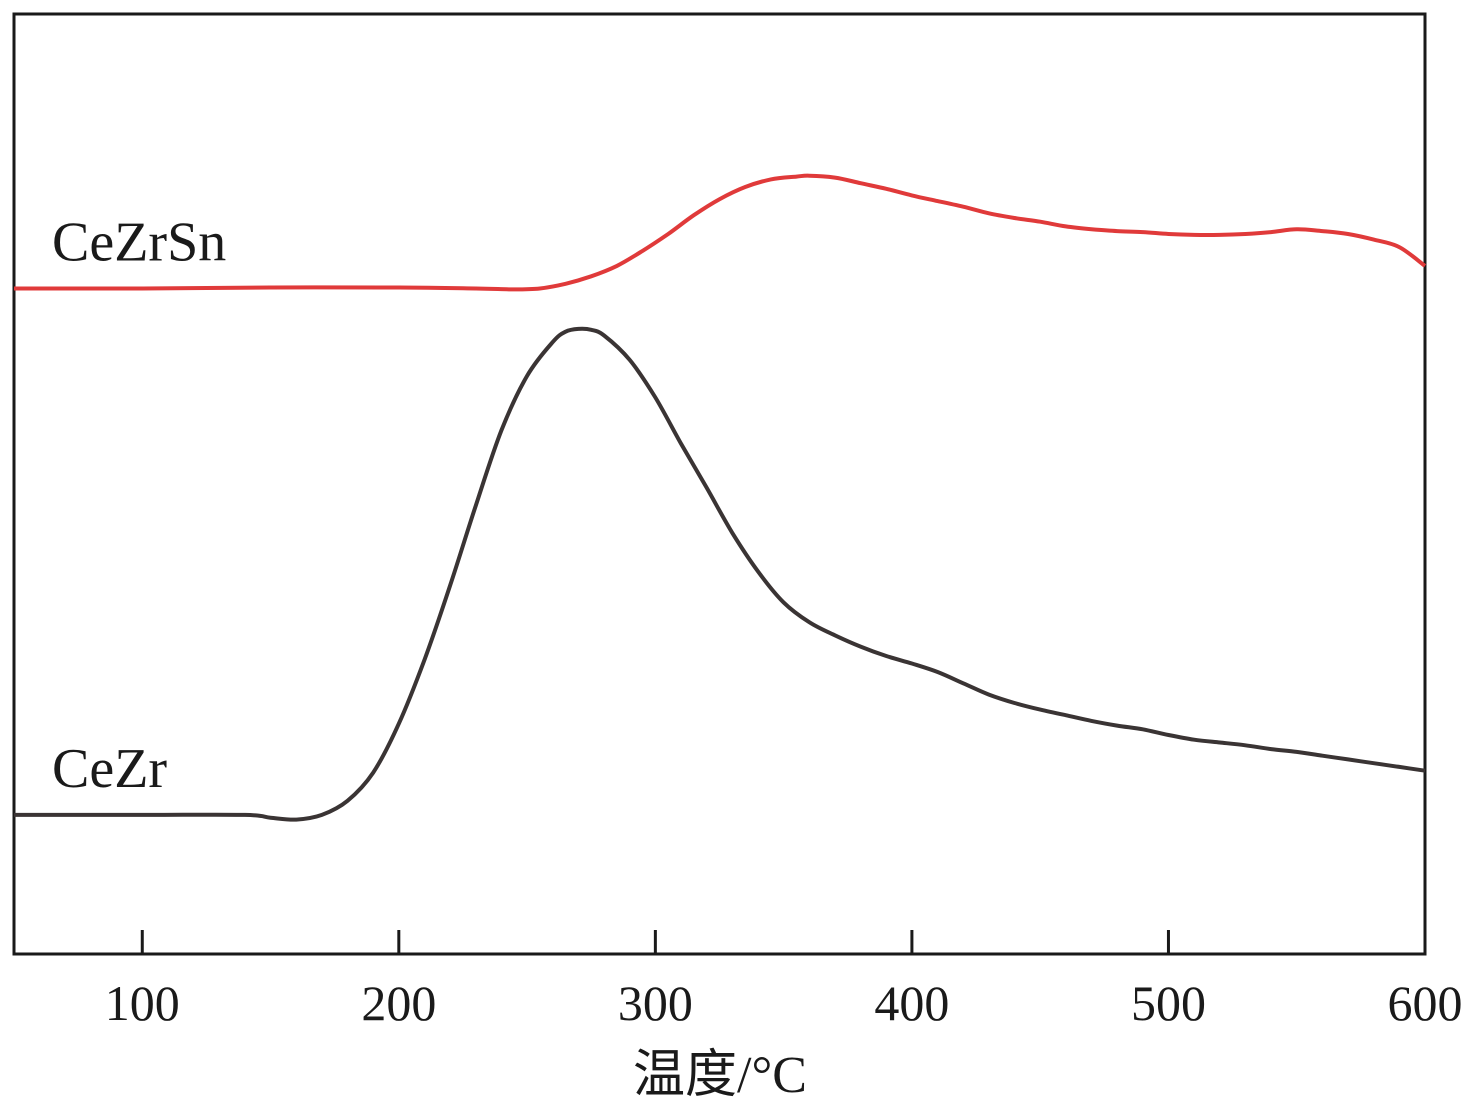  I want to click on x-axis-ticks, so click(783, 942).